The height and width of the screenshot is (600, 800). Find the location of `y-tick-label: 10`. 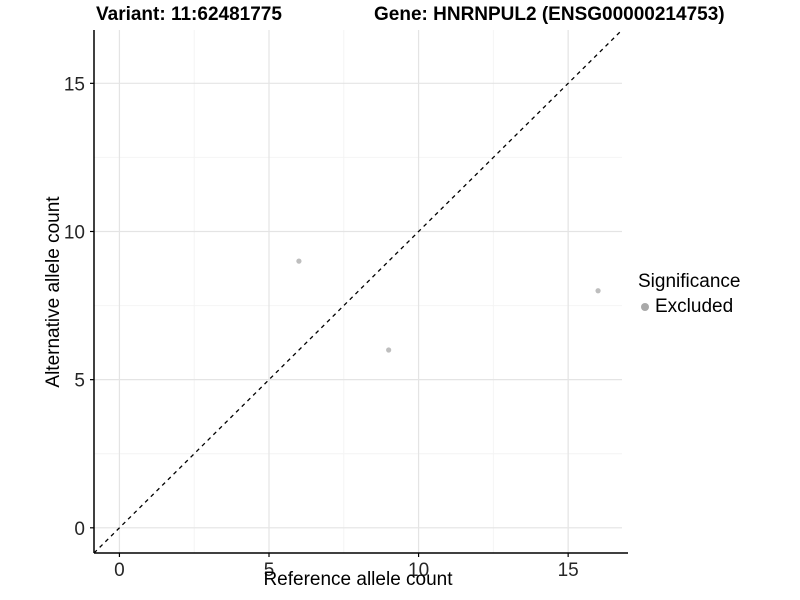

y-tick-label: 10 is located at coordinates (74, 232).